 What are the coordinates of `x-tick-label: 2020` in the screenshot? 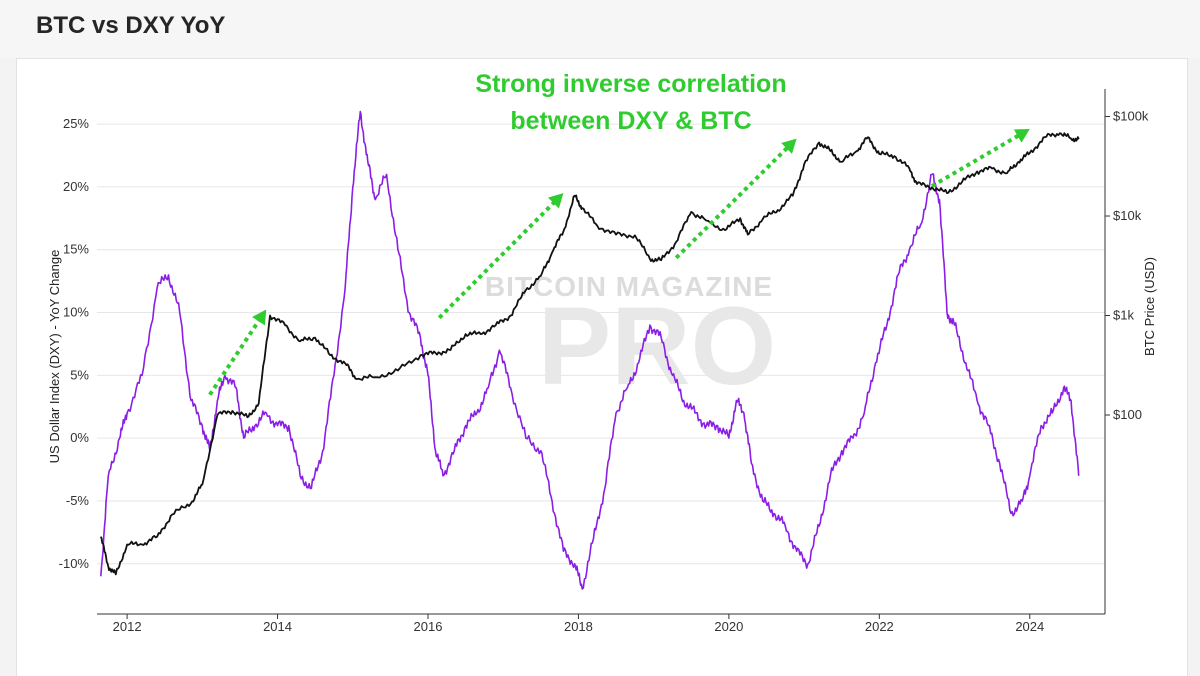 It's located at (728, 626).